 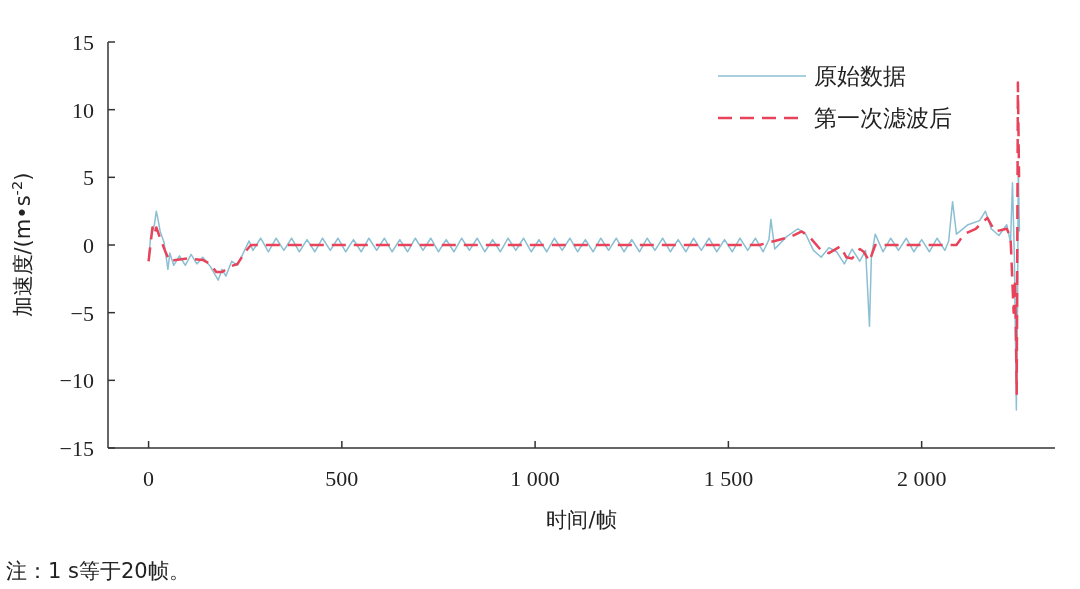 I want to click on y-tick-label: 10, so click(x=83, y=110).